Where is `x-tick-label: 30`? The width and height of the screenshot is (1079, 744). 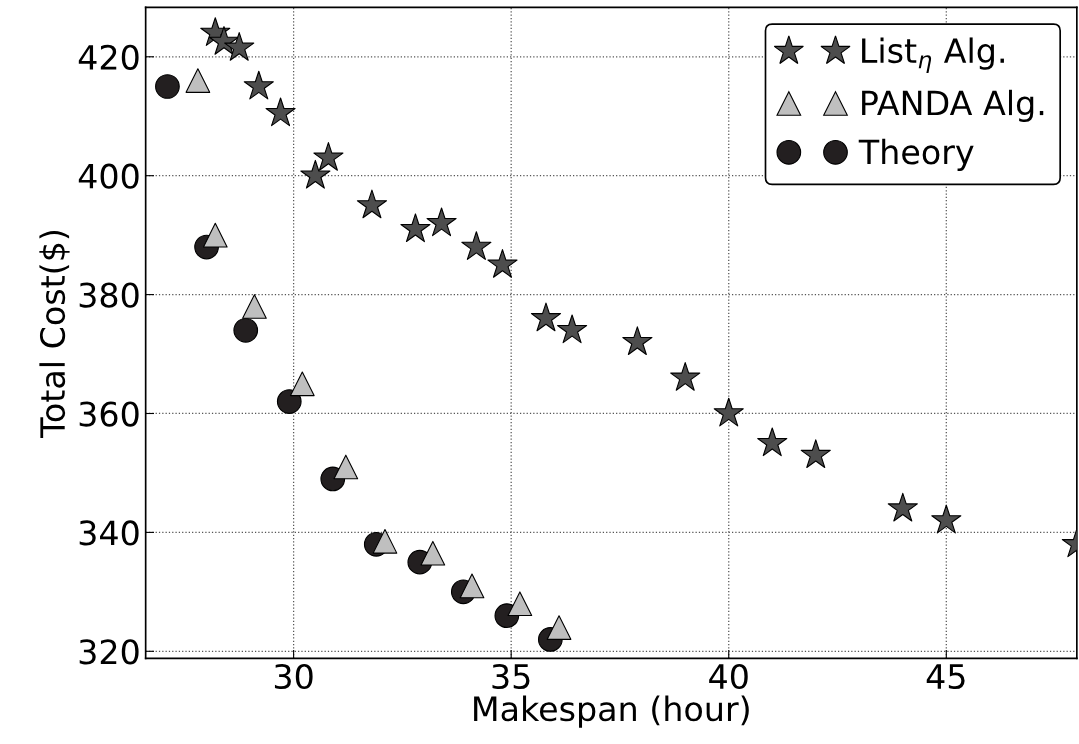
x-tick-label: 30 is located at coordinates (293, 676).